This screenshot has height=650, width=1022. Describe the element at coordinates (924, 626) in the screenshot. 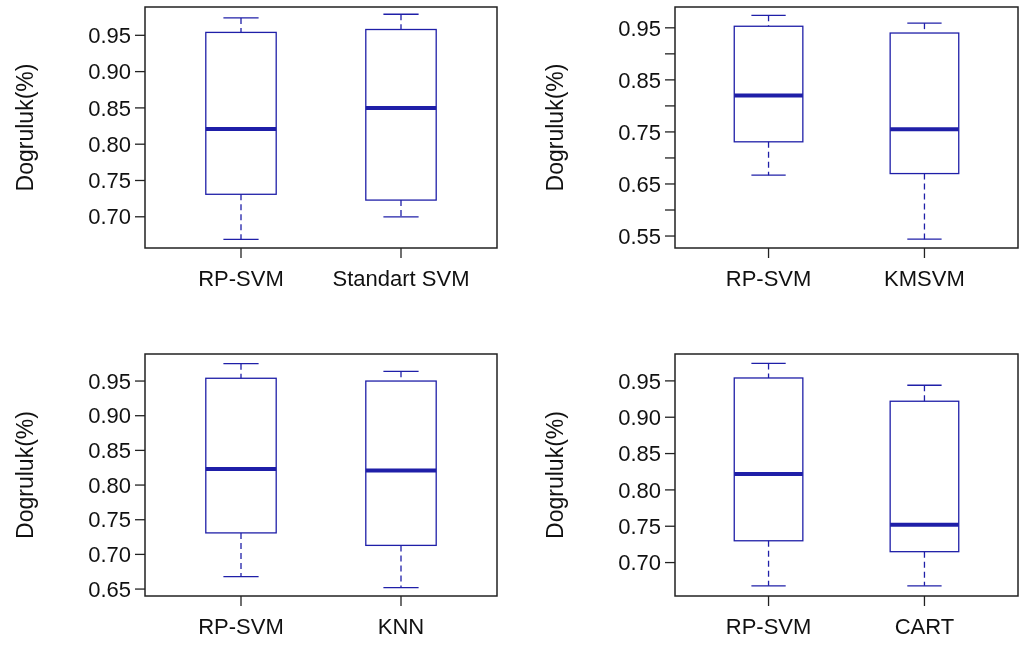

I see `x-tick-label: CART` at that location.